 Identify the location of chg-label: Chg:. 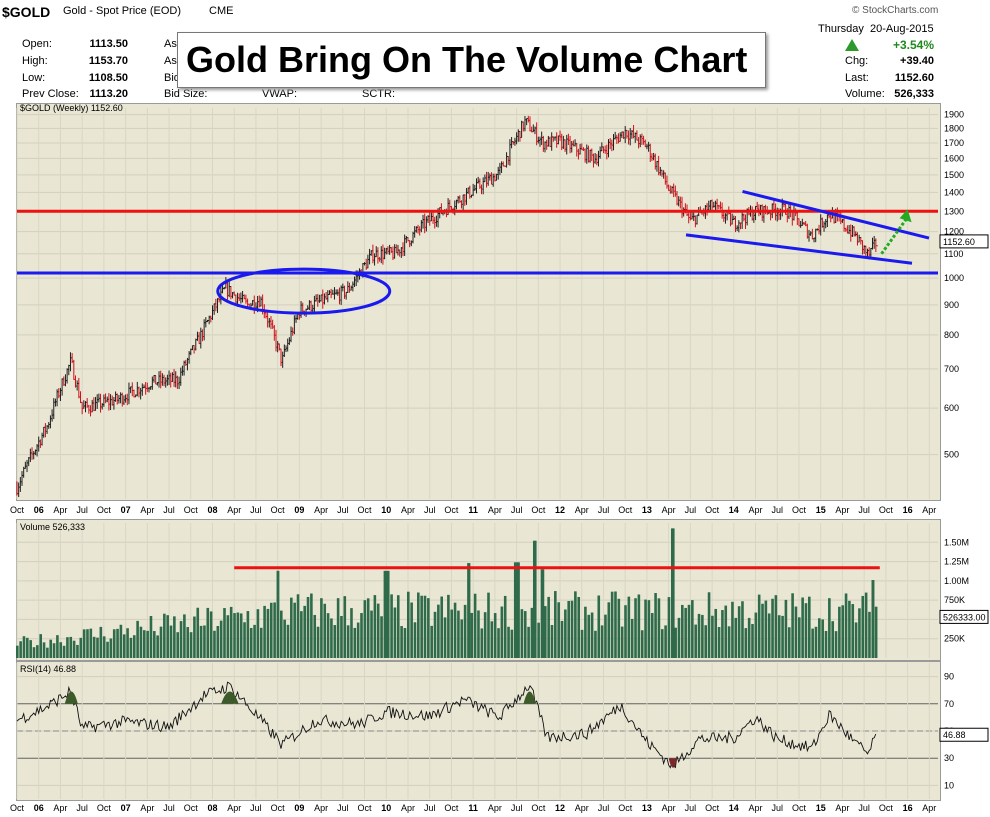
(857, 61).